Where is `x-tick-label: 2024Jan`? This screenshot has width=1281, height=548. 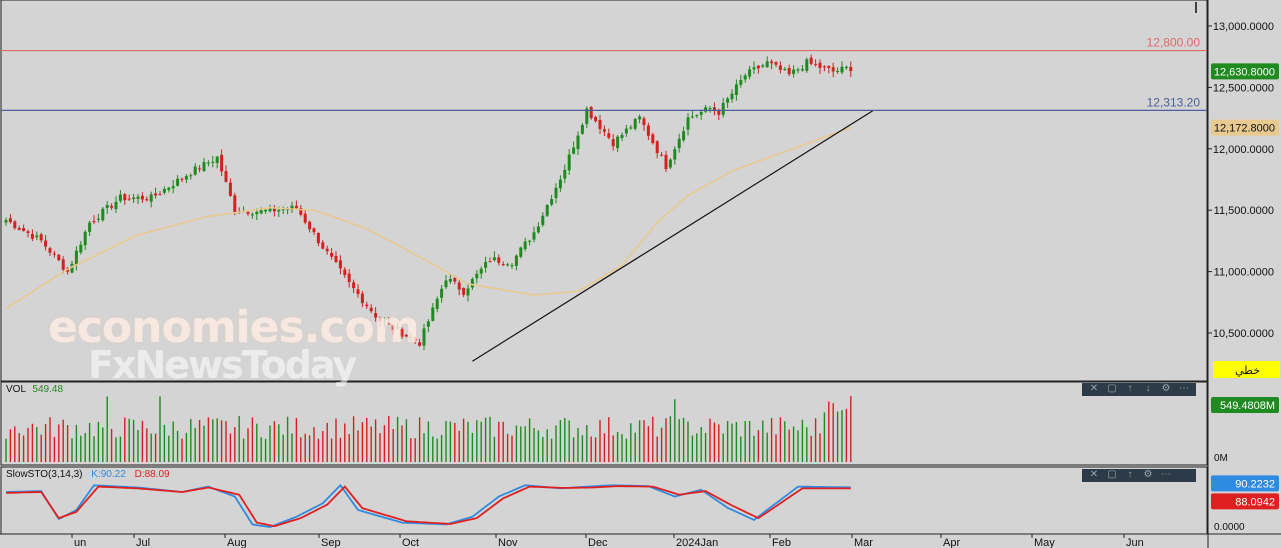 x-tick-label: 2024Jan is located at coordinates (697, 542).